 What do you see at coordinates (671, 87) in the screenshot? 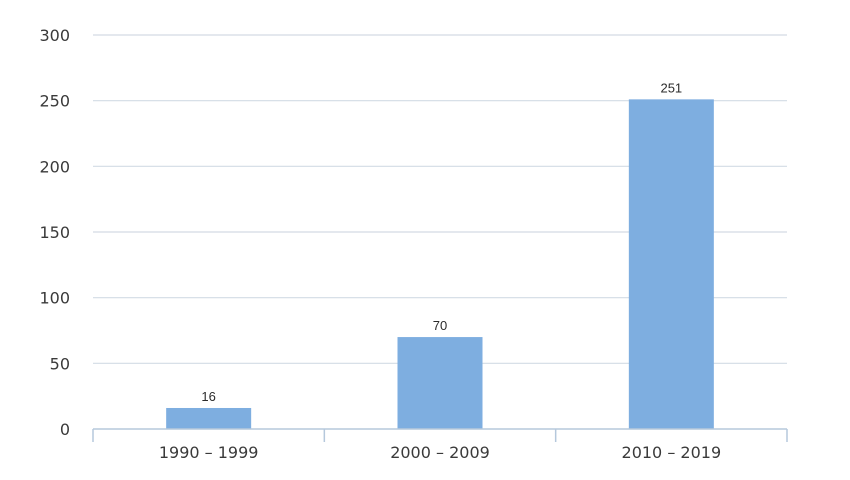
I see `data-label: 251` at bounding box center [671, 87].